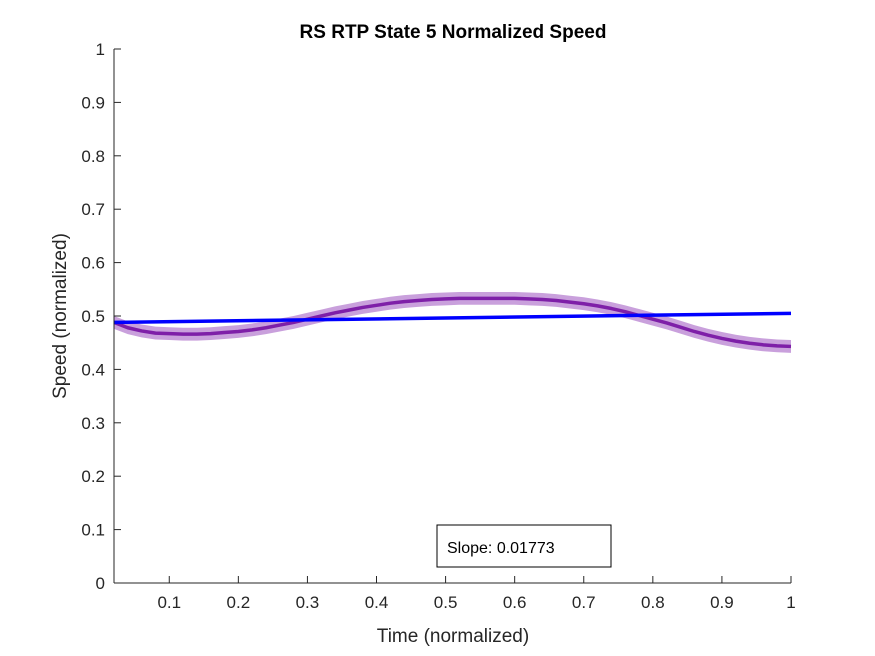 This screenshot has width=875, height=656. I want to click on x-tick-label: 0.3, so click(308, 602).